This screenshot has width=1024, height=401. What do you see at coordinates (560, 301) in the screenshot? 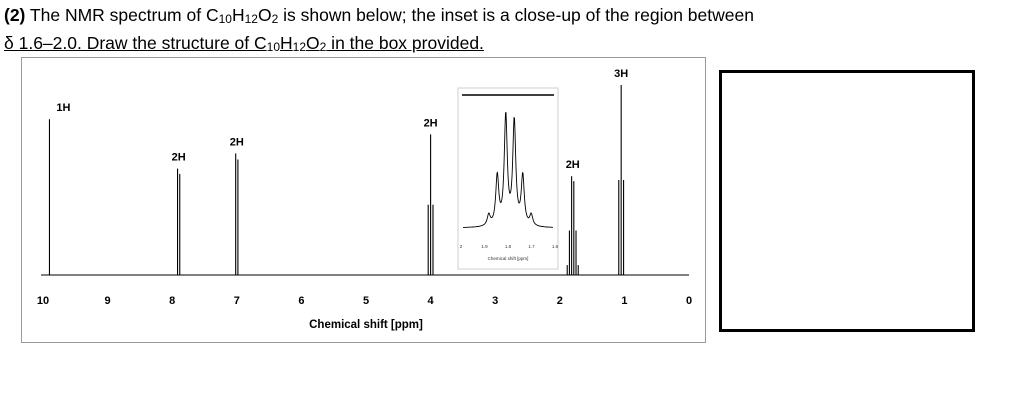
I see `x-tick-label-2: 2` at bounding box center [560, 301].